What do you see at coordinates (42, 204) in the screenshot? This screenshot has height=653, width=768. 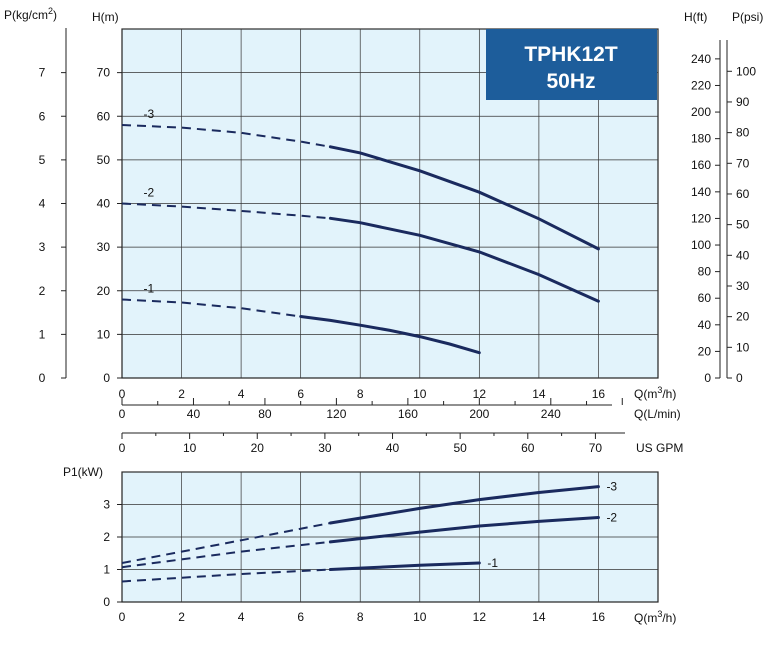 I see `pressure-tick-label: 4` at bounding box center [42, 204].